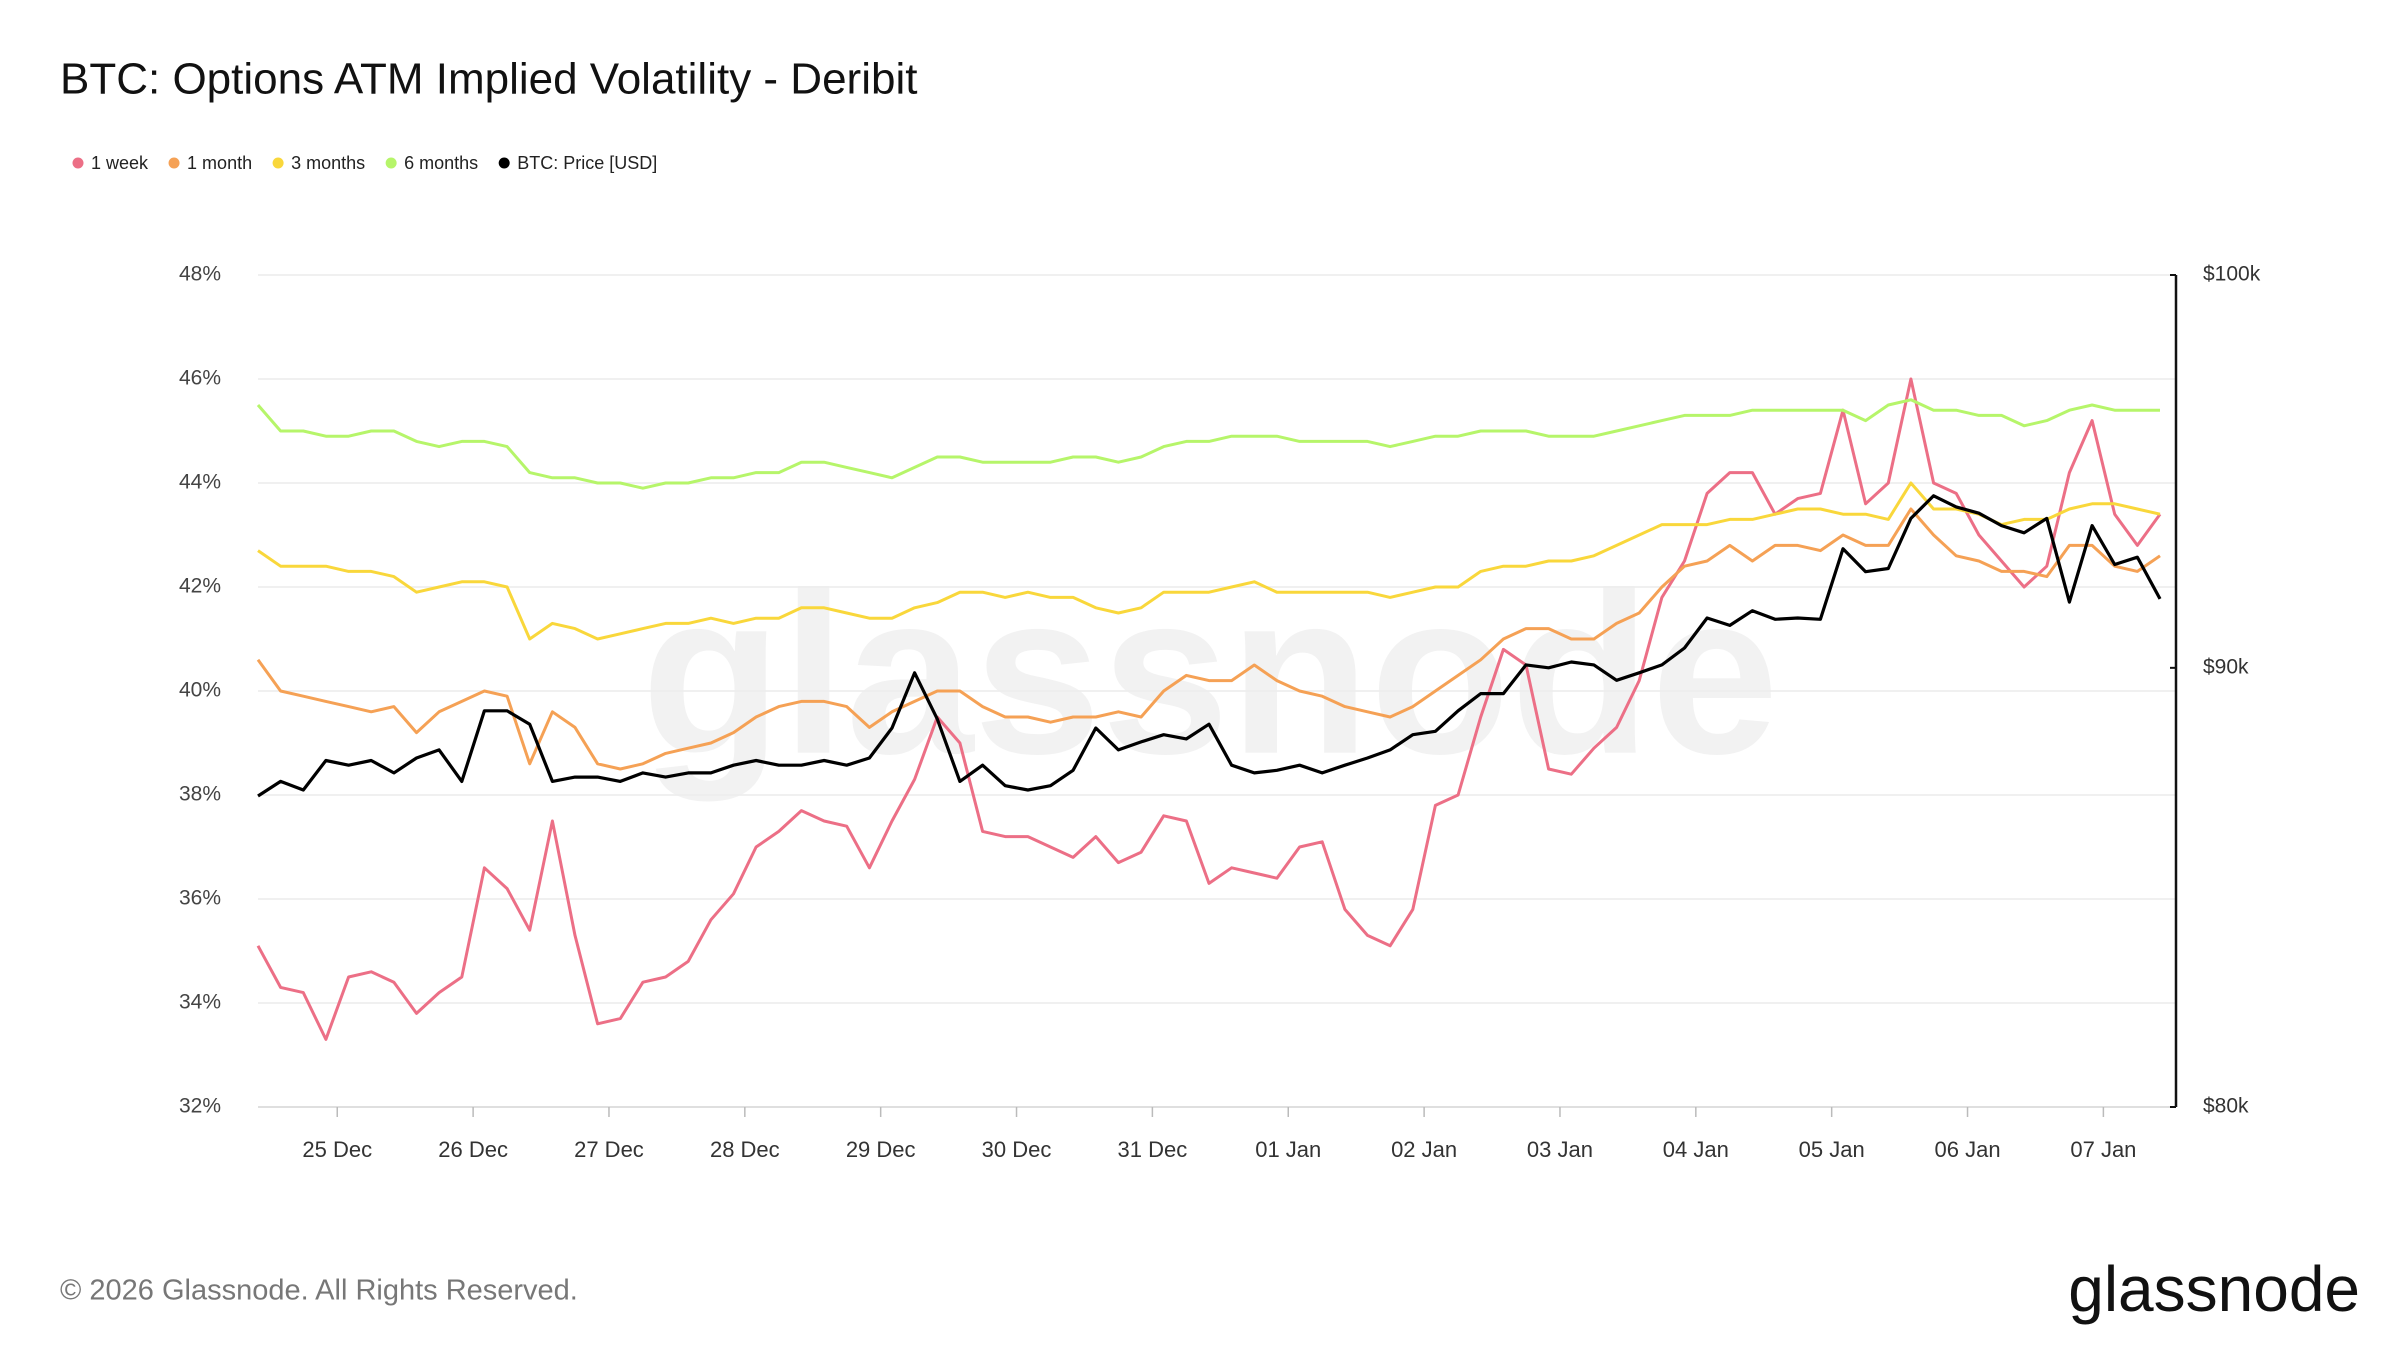 Image resolution: width=2400 pixels, height=1355 pixels. I want to click on legend-label: 1 month, so click(219, 163).